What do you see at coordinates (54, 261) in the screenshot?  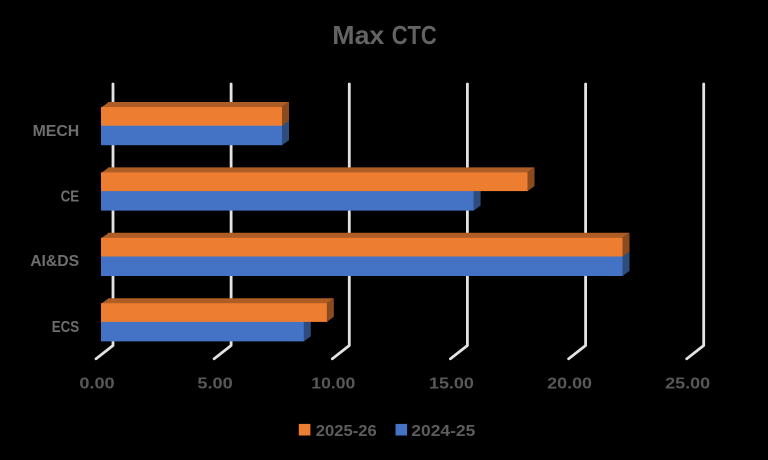 I see `svg-text: AI&DS` at bounding box center [54, 261].